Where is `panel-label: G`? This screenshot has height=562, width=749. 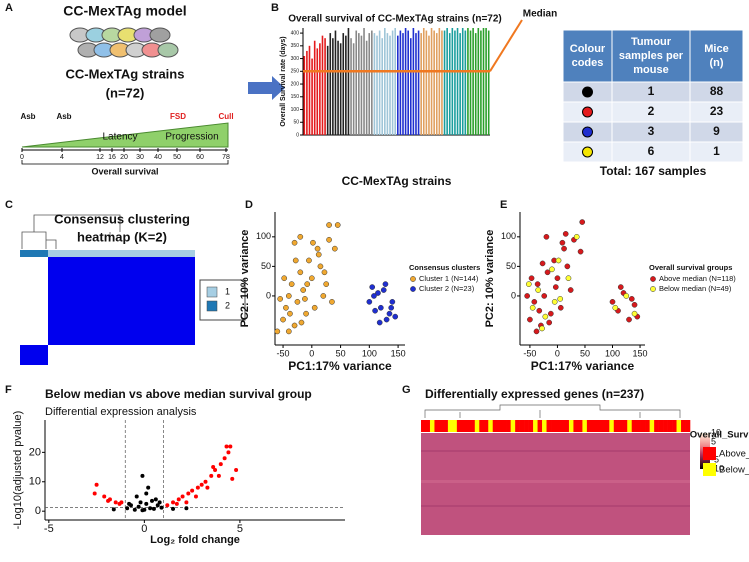 panel-label: G is located at coordinates (406, 390).